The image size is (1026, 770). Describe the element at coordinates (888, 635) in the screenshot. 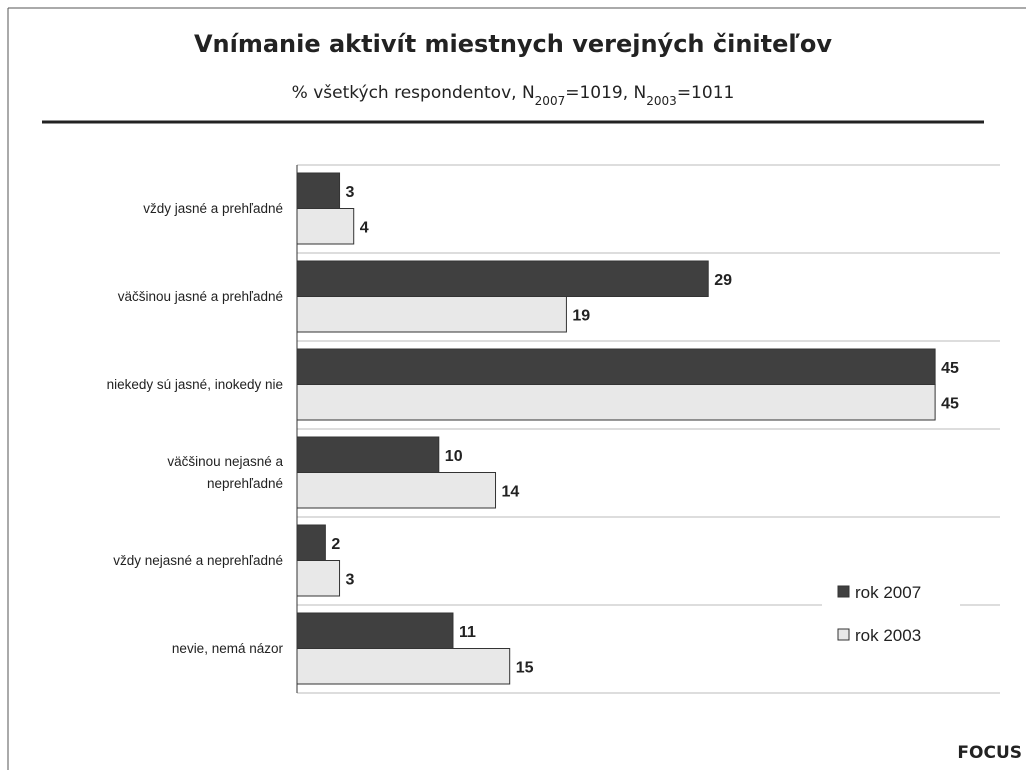

I see `legend-label: rok 2003` at that location.